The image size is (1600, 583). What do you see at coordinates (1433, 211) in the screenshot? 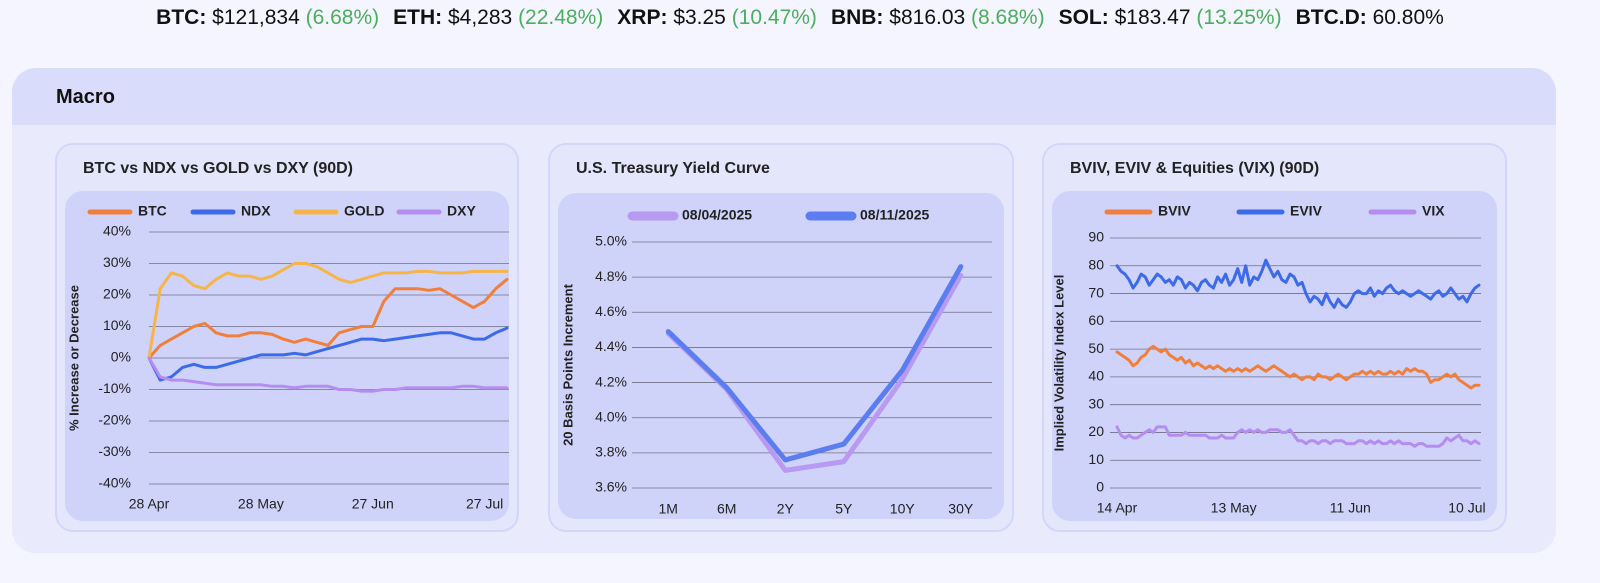
I see `legend-label: VIX` at bounding box center [1433, 211].